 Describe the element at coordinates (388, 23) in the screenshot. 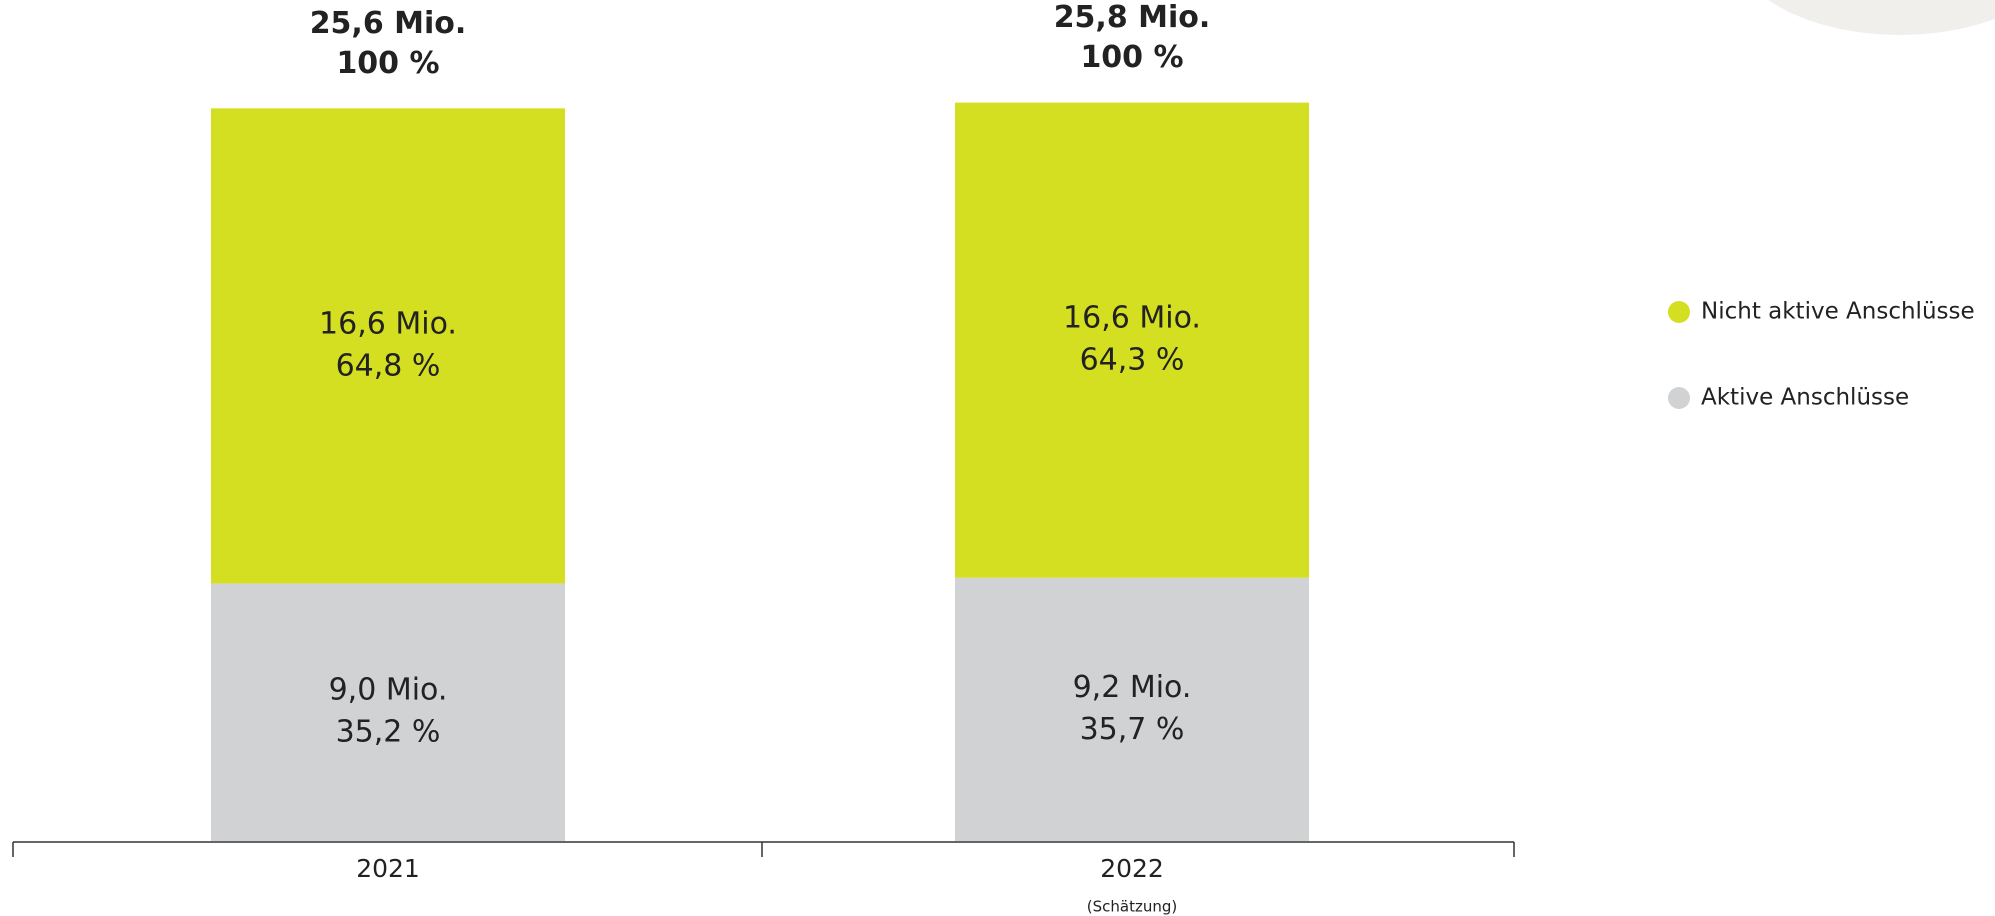

I see `total-label: 25,6 Mio.` at that location.